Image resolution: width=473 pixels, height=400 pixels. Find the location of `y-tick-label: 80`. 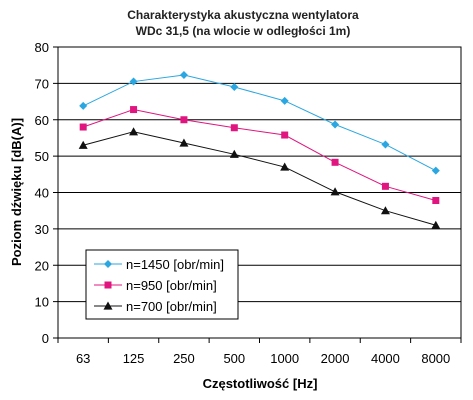

y-tick-label: 80 is located at coordinates (42, 47).